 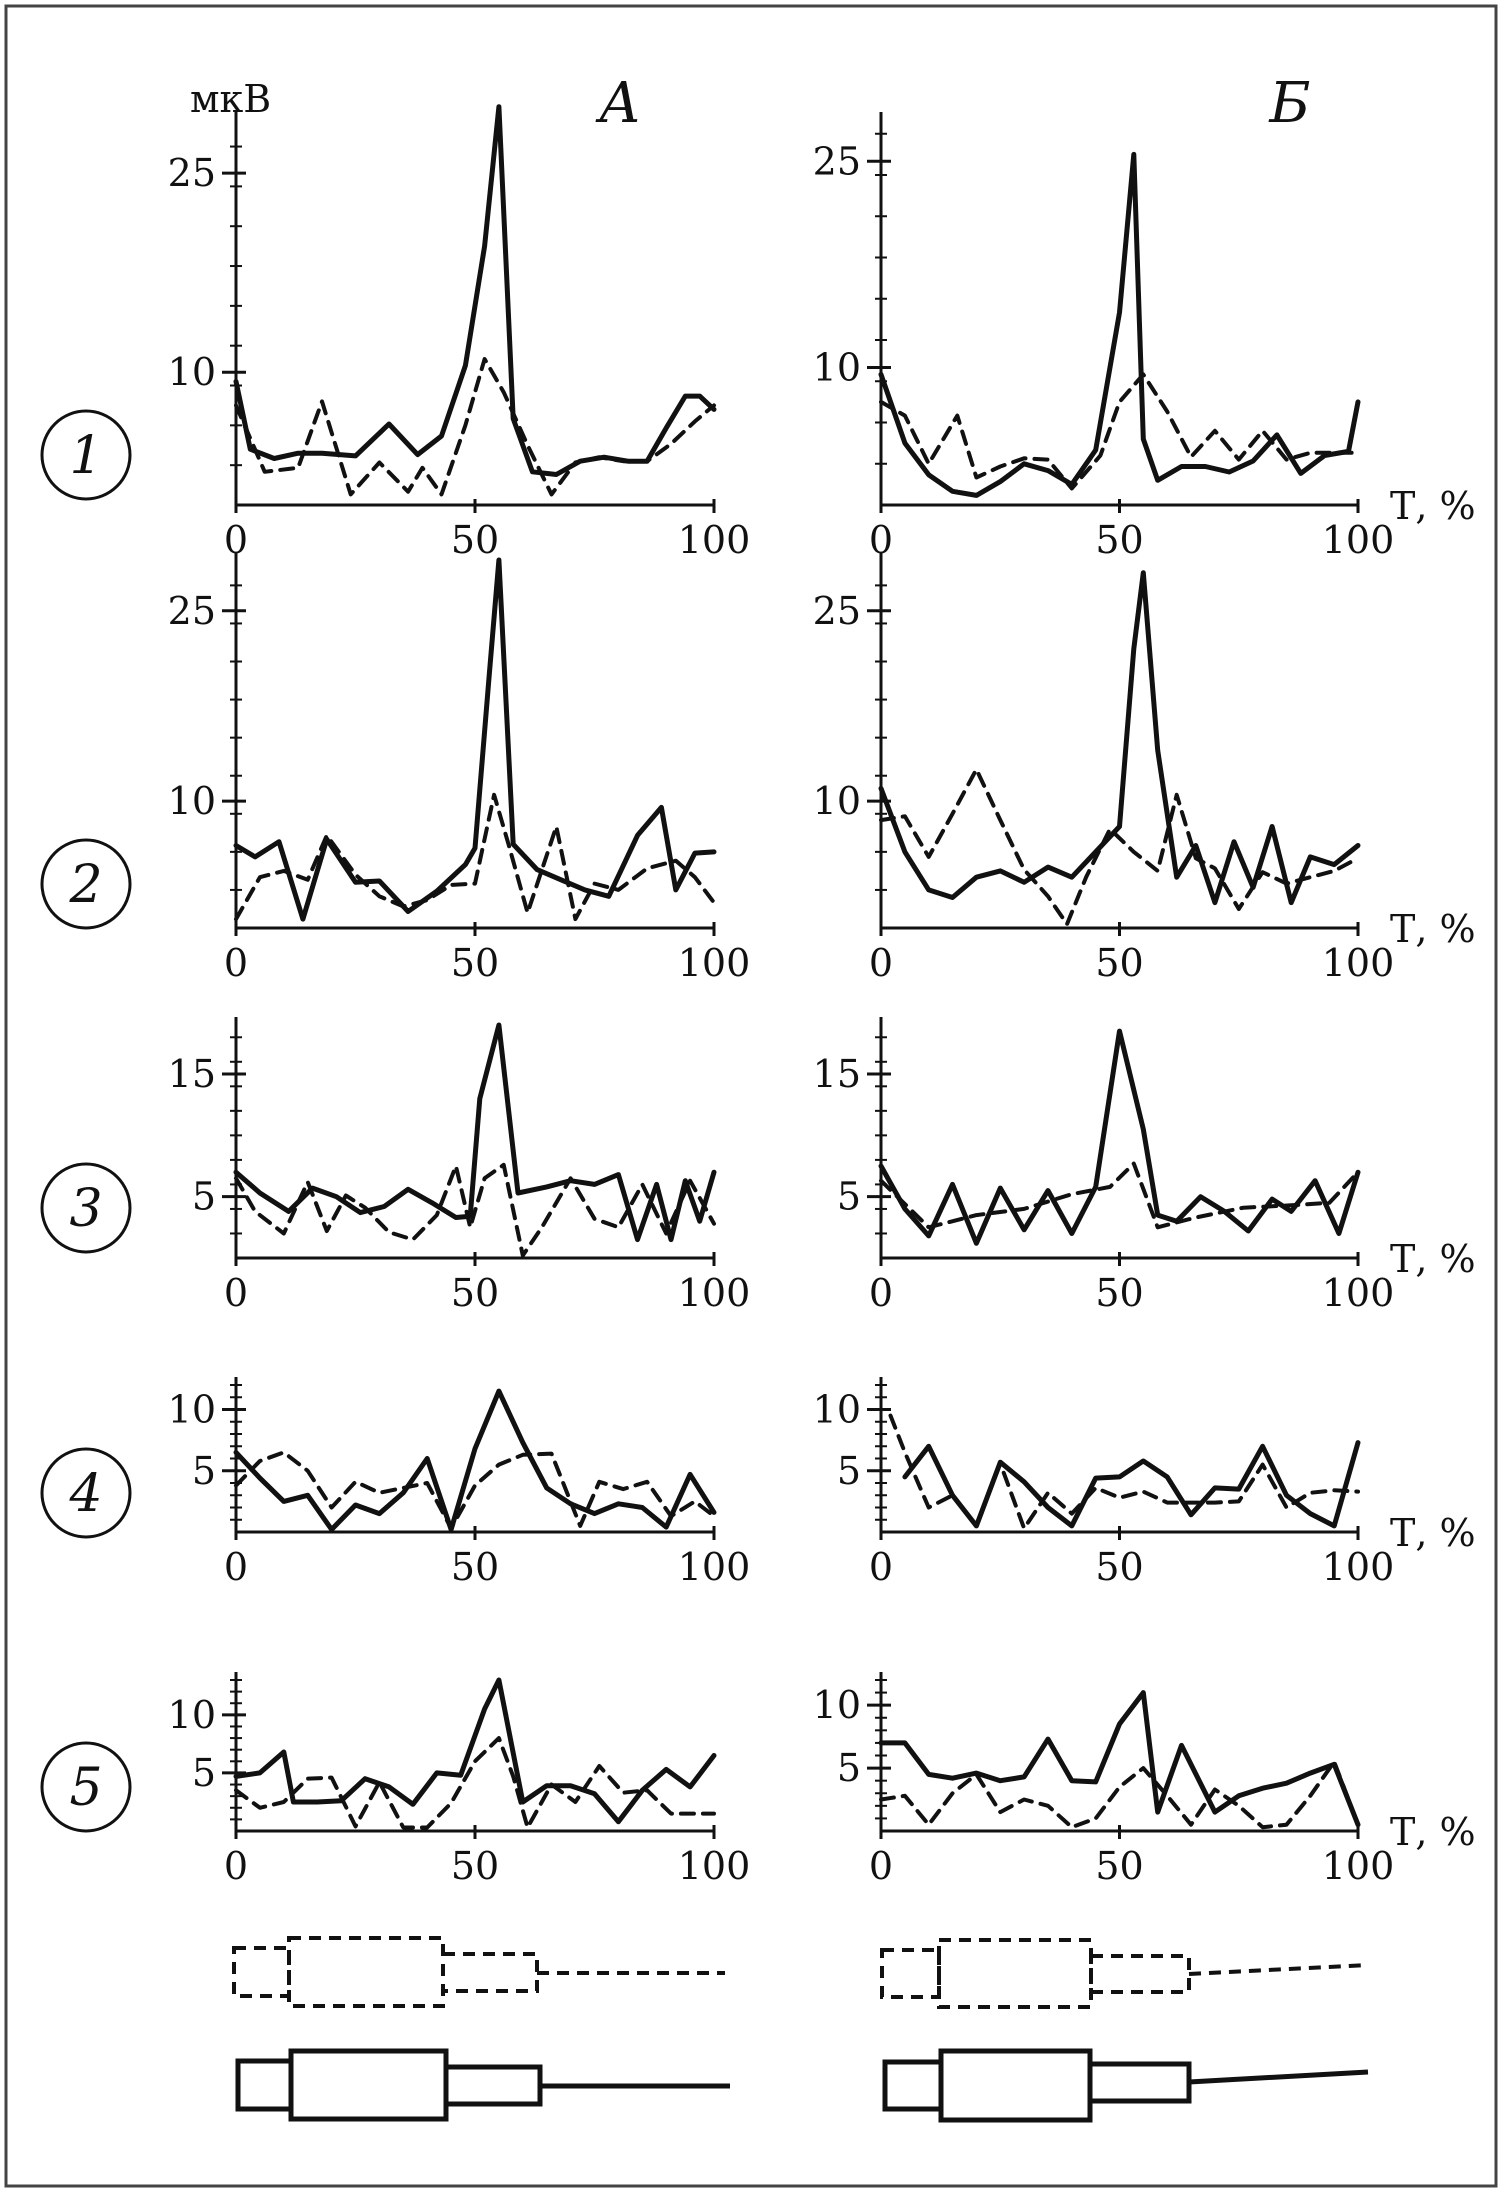 I want to click on row-label-text: 3, so click(x=85, y=1209).